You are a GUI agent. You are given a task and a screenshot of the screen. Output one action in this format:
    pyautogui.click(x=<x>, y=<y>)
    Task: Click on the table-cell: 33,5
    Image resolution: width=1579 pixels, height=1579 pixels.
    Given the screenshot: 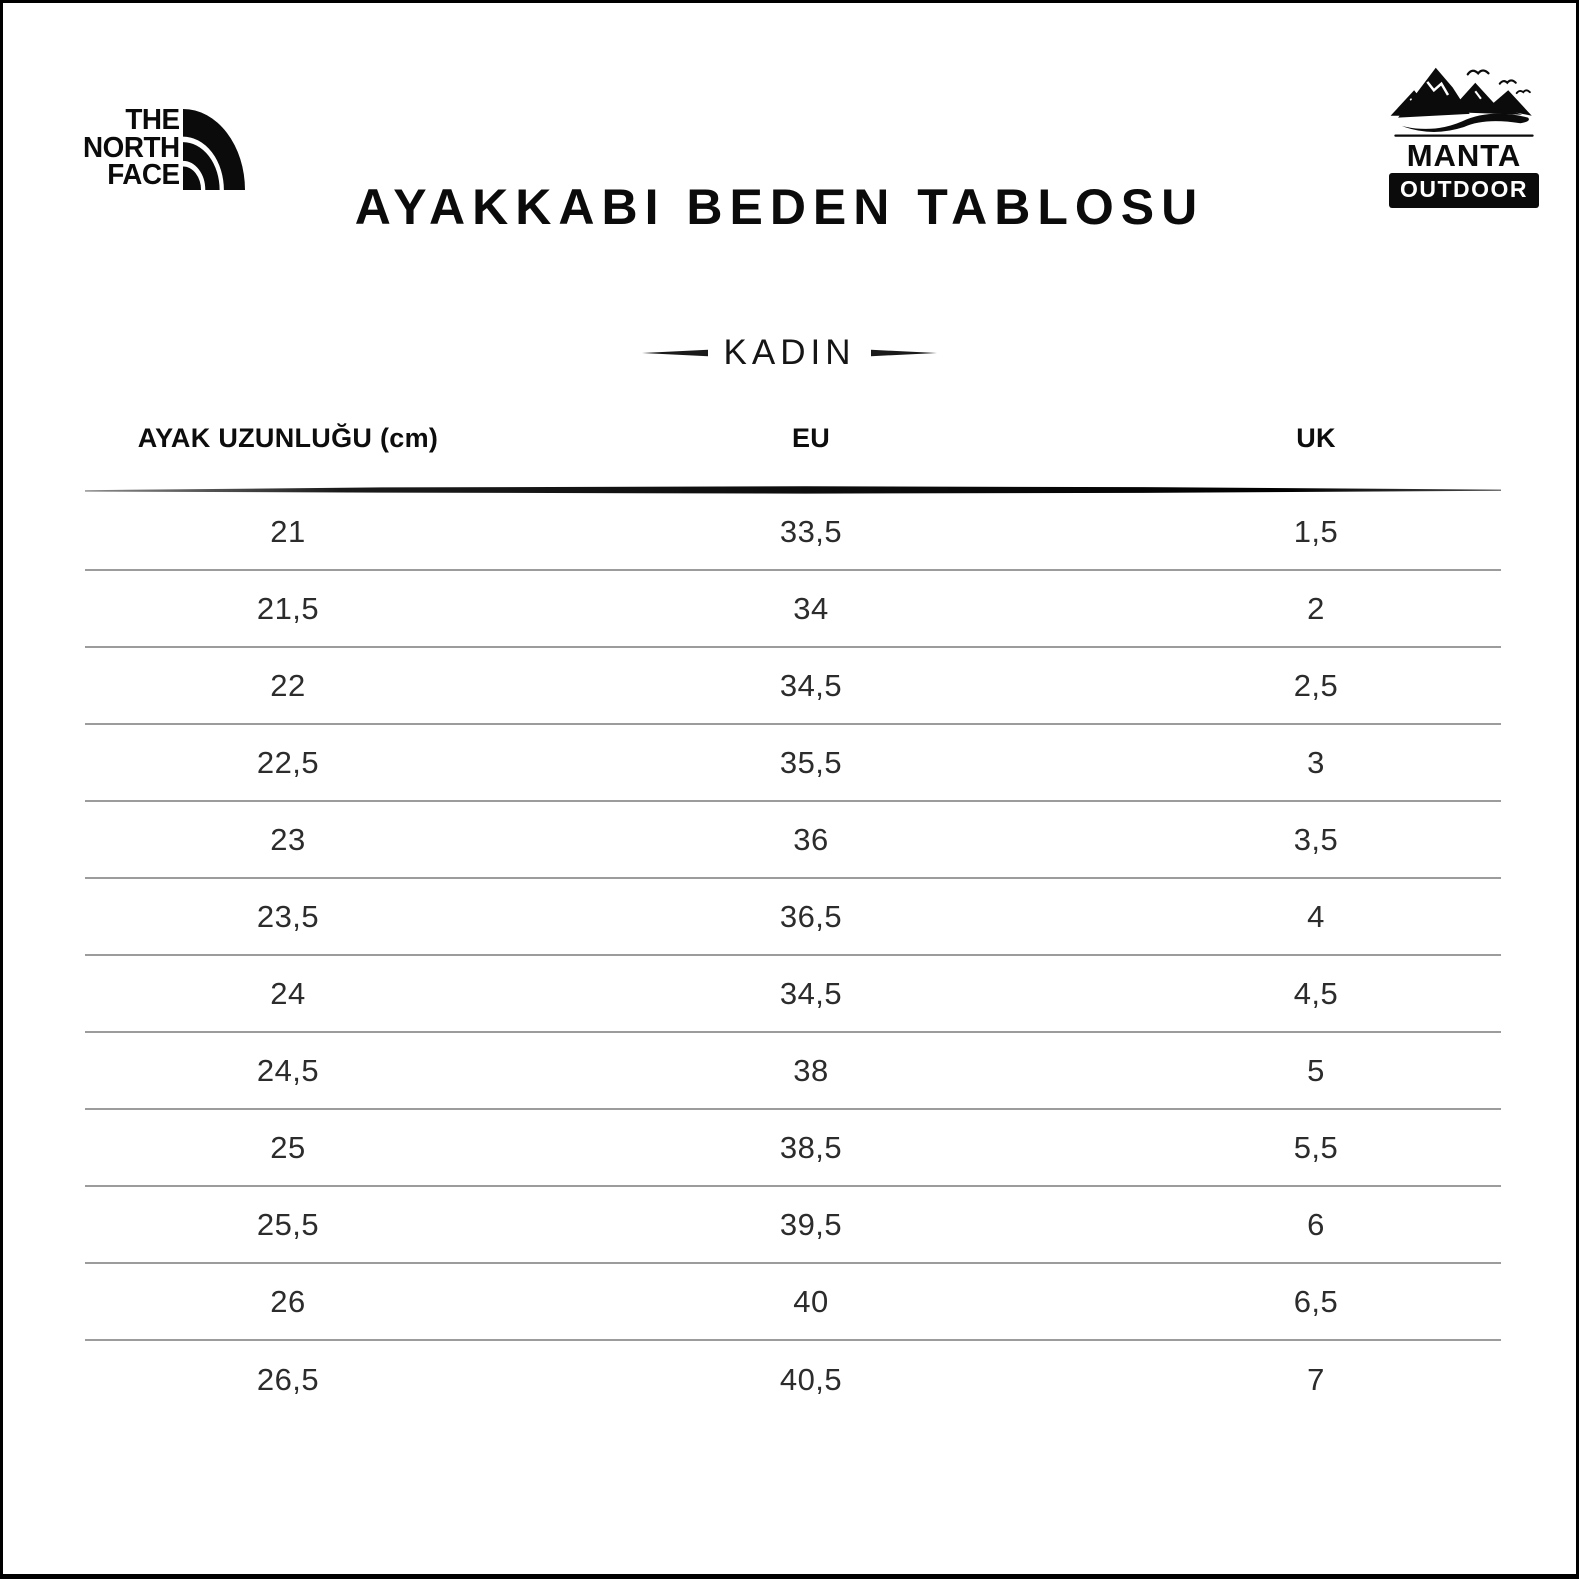 What is the action you would take?
    pyautogui.click(x=811, y=531)
    